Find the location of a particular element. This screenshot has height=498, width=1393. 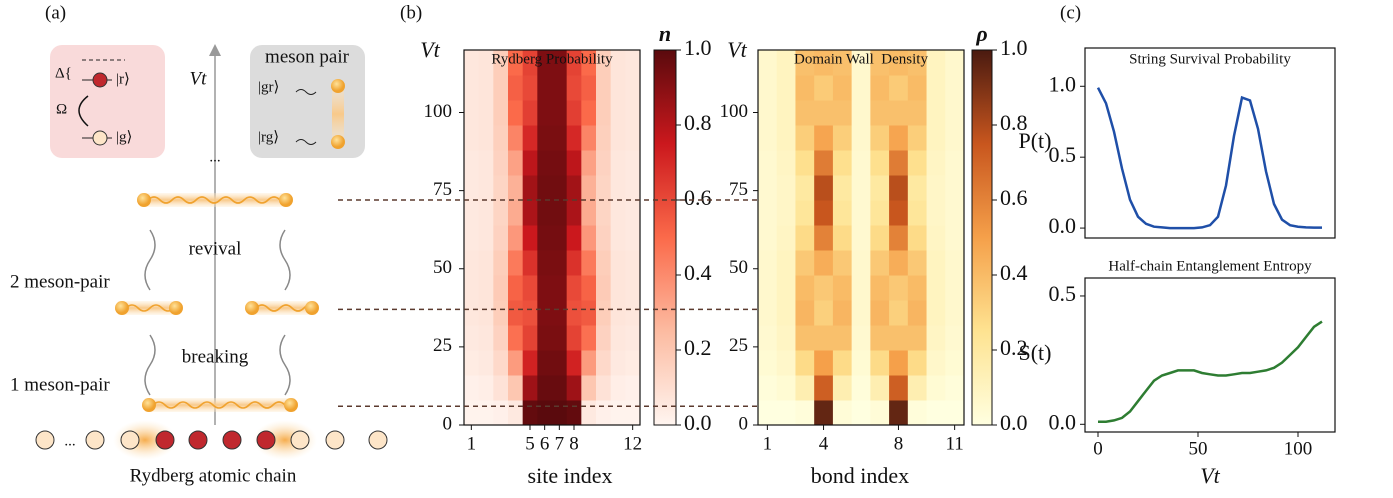

atom is located at coordinates (100, 80).